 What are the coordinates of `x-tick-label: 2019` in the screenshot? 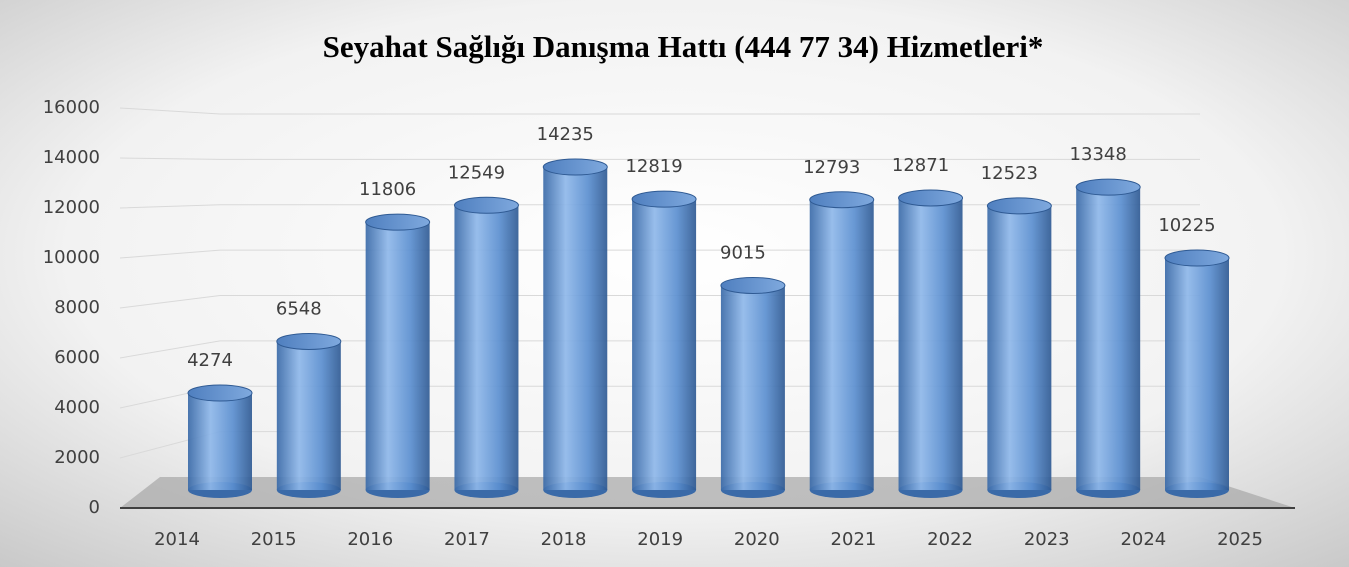 It's located at (660, 539).